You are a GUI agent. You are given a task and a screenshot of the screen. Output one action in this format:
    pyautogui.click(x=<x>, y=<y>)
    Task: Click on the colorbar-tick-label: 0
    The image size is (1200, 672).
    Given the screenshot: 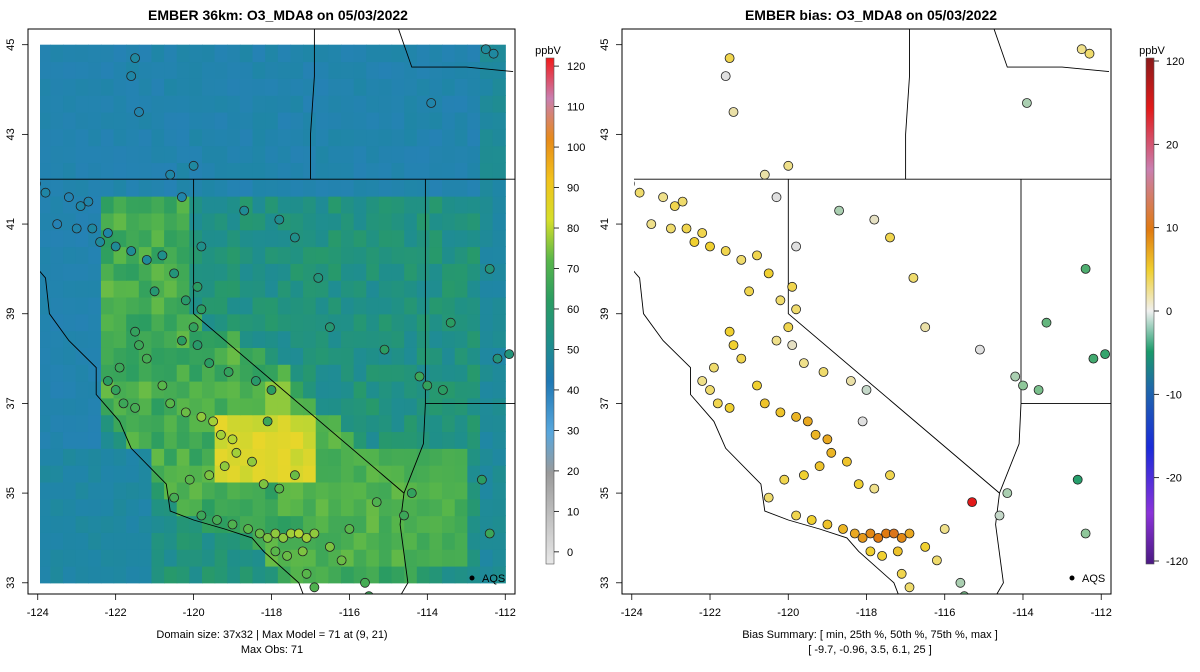 What is the action you would take?
    pyautogui.click(x=570, y=553)
    